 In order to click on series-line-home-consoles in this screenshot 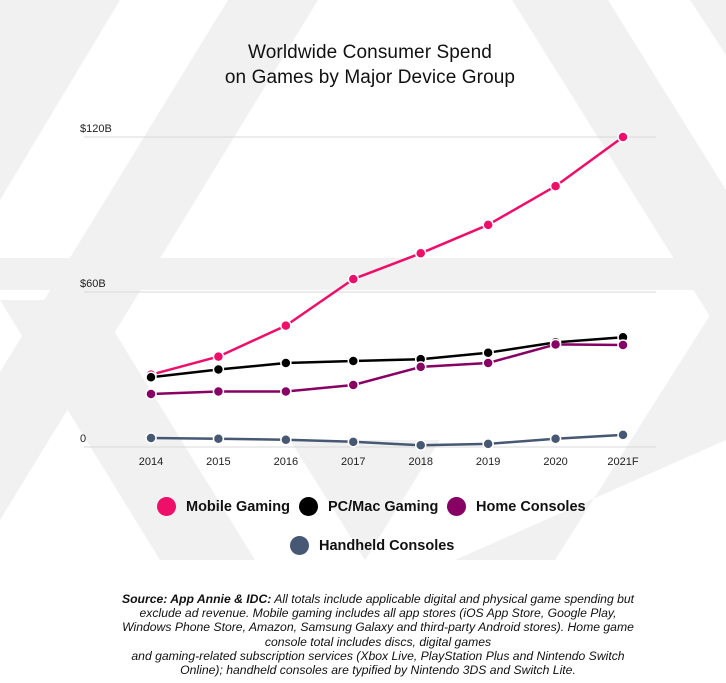, I will do `click(387, 369)`.